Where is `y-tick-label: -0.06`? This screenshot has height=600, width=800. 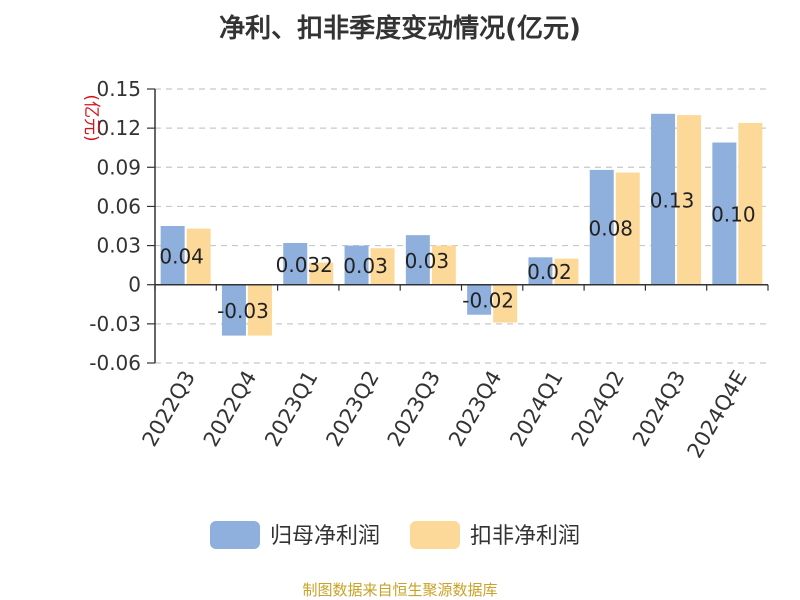
y-tick-label: -0.06 is located at coordinates (115, 363).